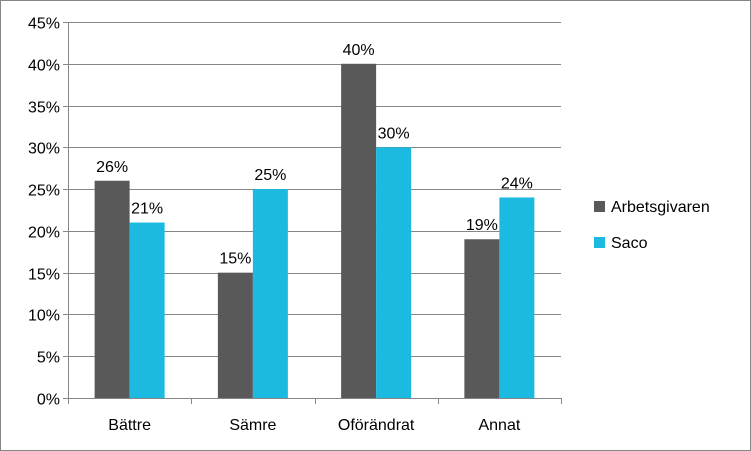 This screenshot has width=751, height=451. Describe the element at coordinates (394, 133) in the screenshot. I see `data-label: 30%` at that location.